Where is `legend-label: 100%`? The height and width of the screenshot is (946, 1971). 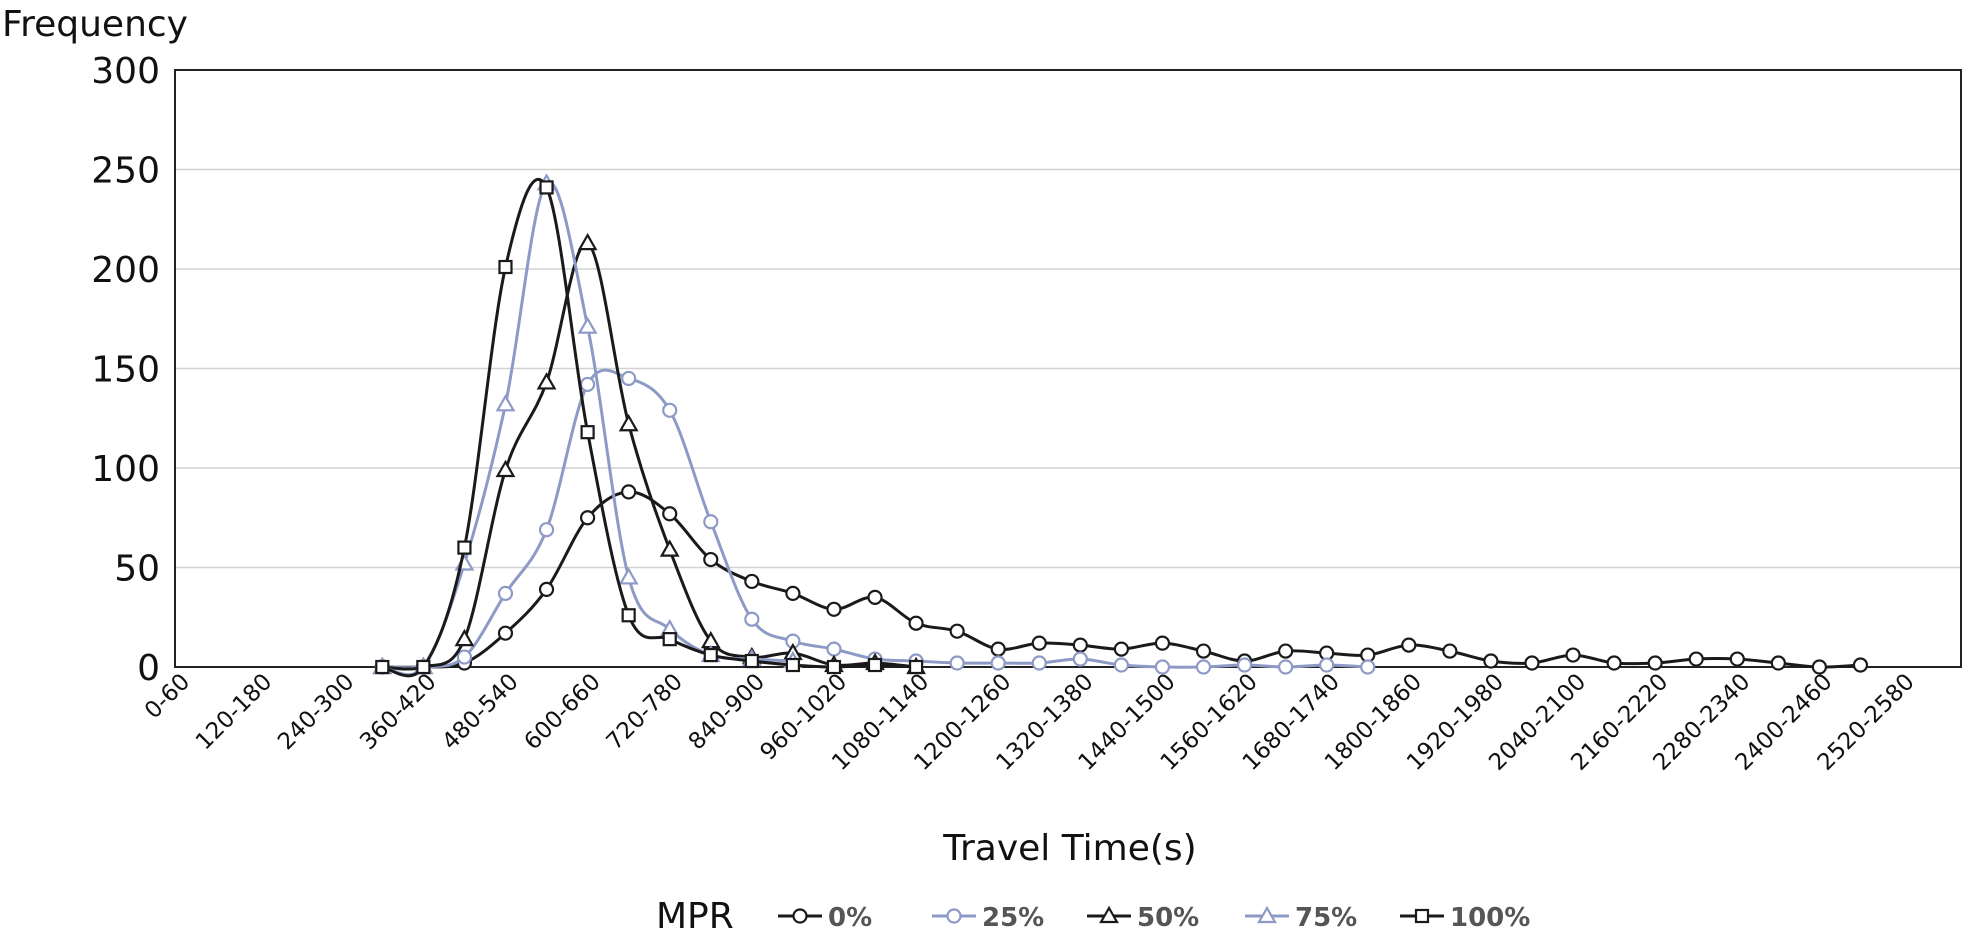 legend-label: 100% is located at coordinates (1490, 918).